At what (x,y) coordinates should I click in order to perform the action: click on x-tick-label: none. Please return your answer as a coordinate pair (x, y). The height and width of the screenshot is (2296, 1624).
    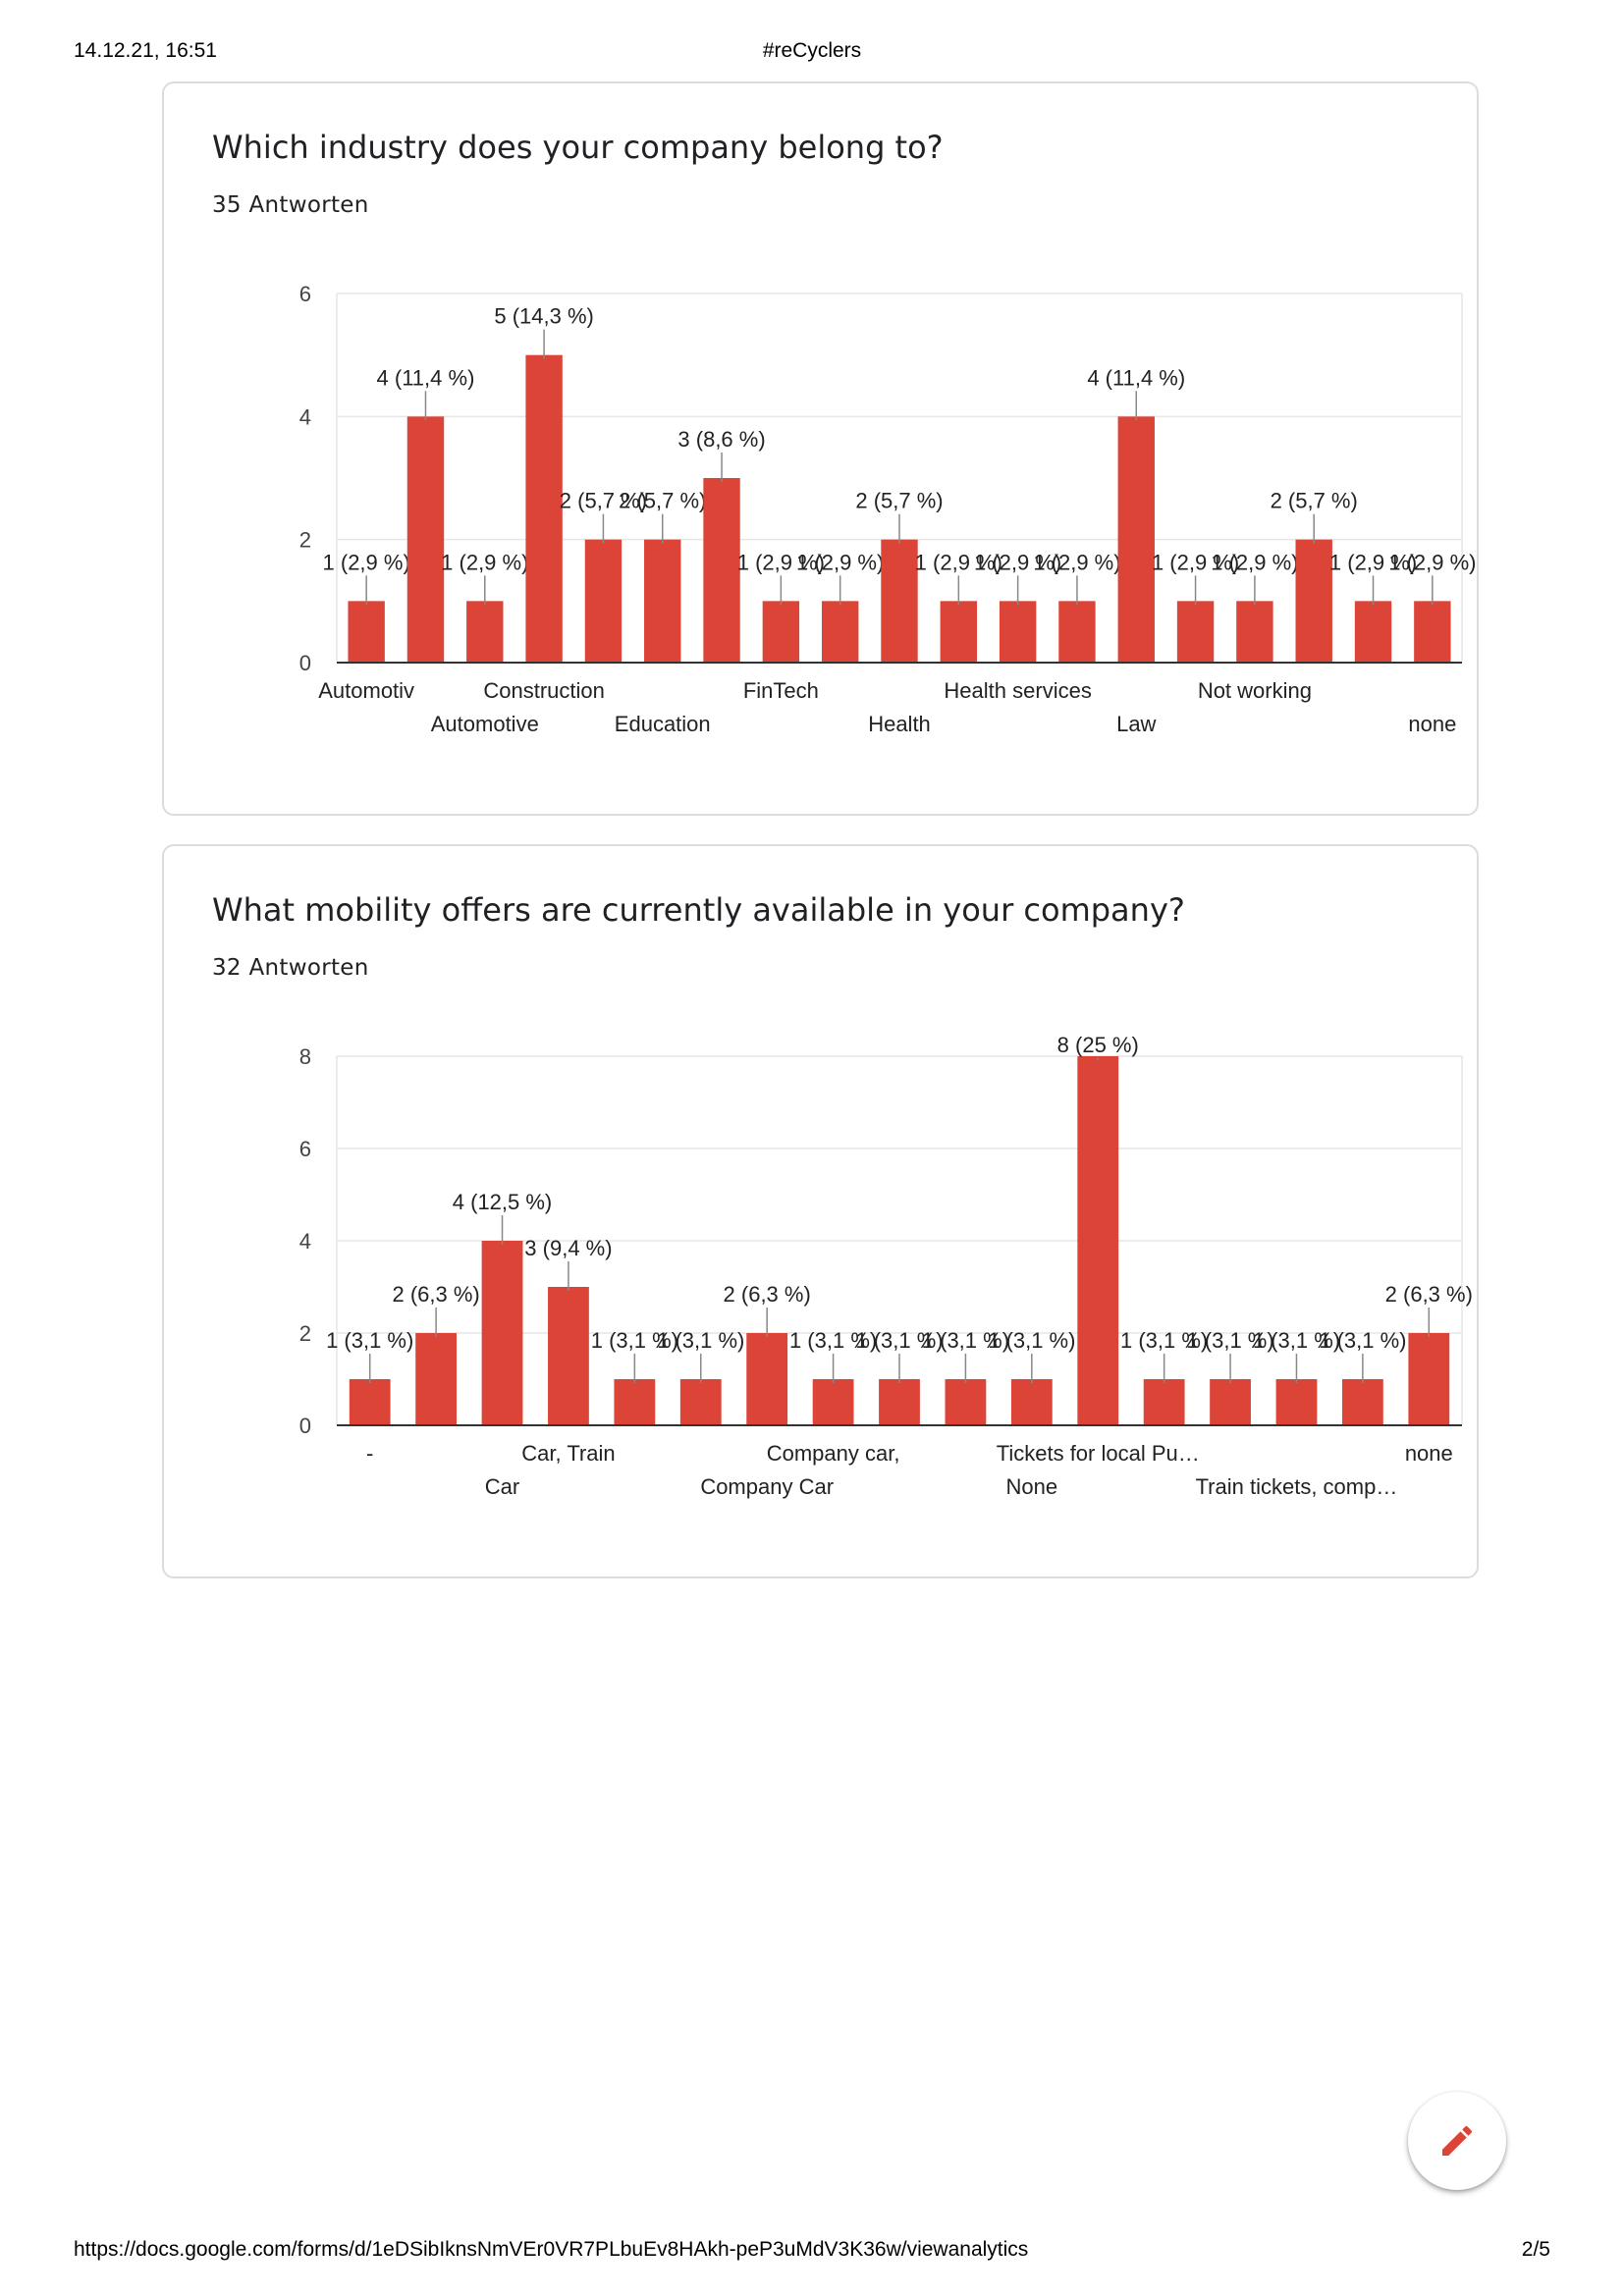
    Looking at the image, I should click on (1432, 724).